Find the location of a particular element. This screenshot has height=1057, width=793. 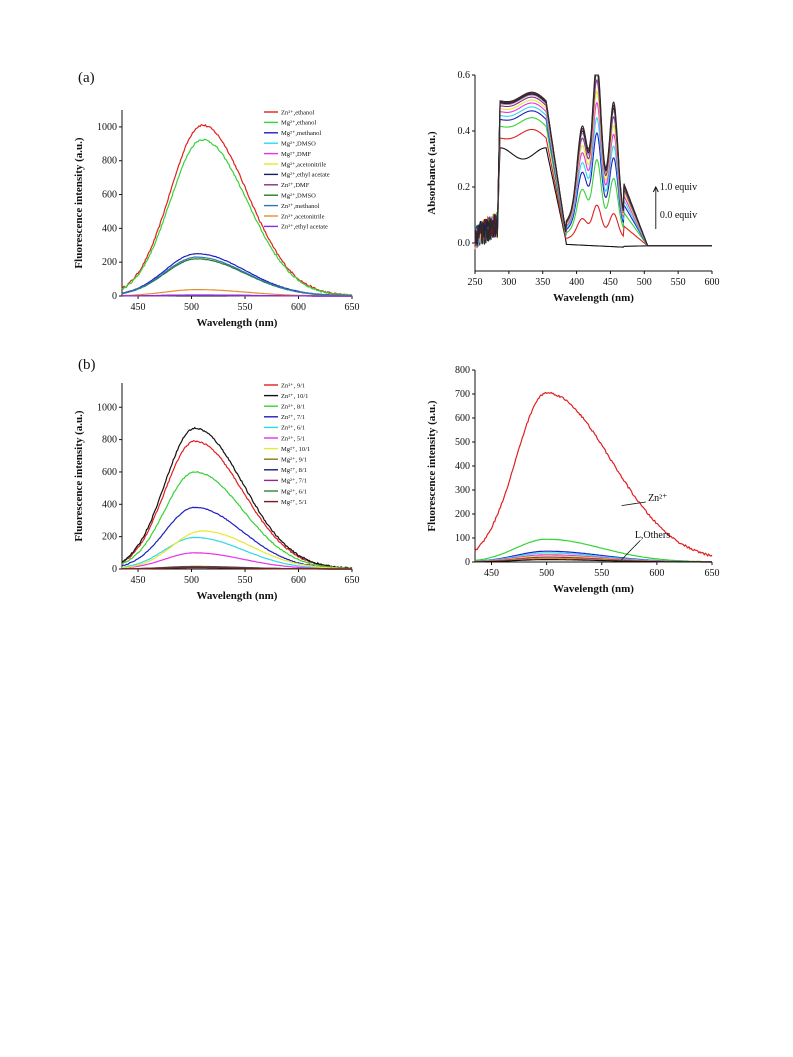

legend-entry: Zn²⁺, 5/1 is located at coordinates (293, 438).